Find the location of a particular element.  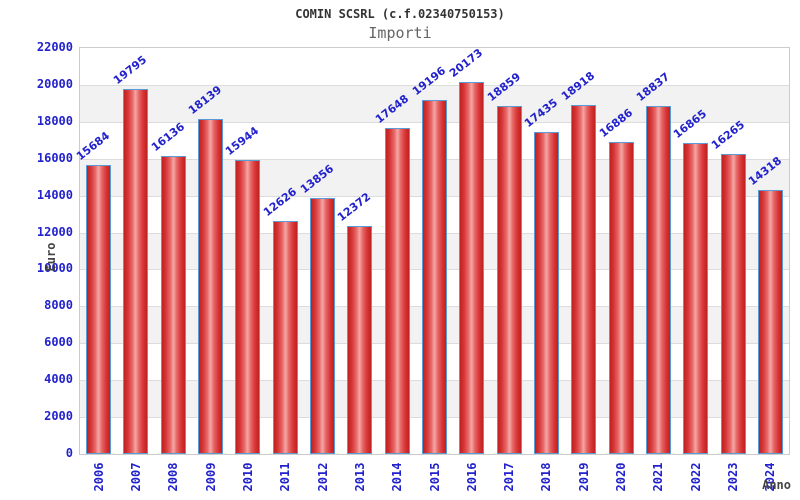

bar-2010 is located at coordinates (248, 306).